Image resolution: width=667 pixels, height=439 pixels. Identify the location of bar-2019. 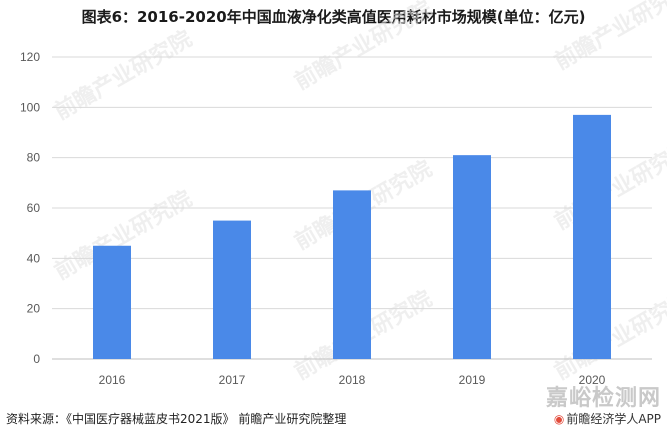
(472, 257).